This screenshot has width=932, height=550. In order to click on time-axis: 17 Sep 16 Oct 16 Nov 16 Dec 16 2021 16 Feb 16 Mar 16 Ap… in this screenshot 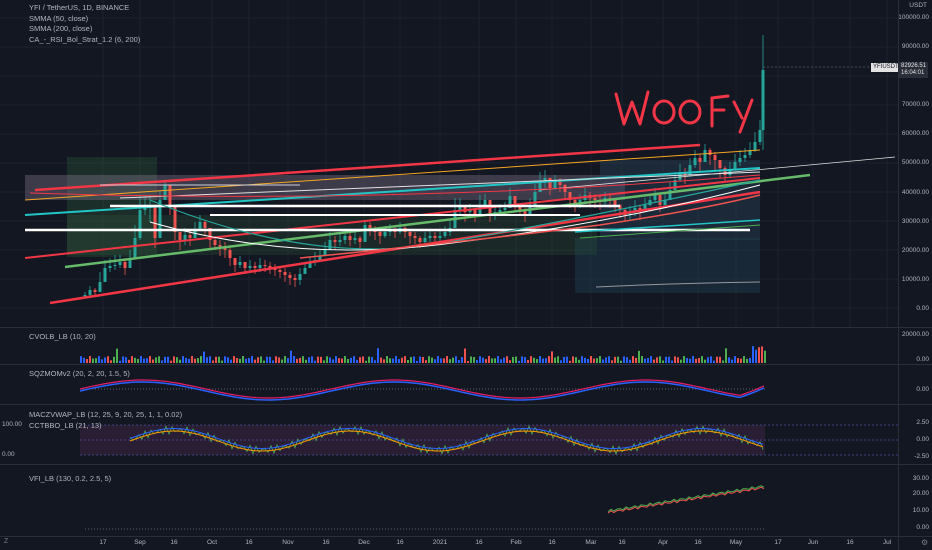, I will do `click(466, 543)`.